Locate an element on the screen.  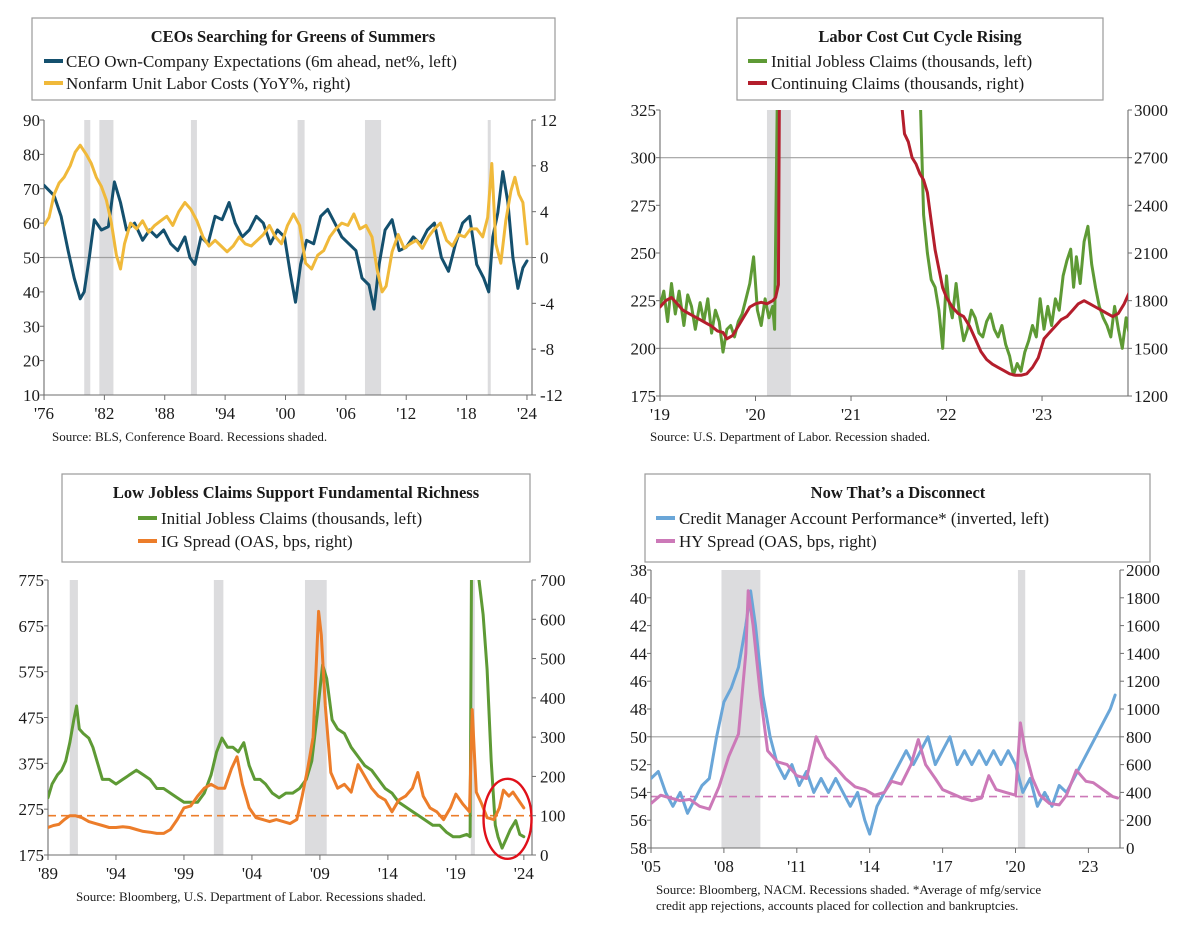
y-right-tick-label: -8 is located at coordinates (547, 349).